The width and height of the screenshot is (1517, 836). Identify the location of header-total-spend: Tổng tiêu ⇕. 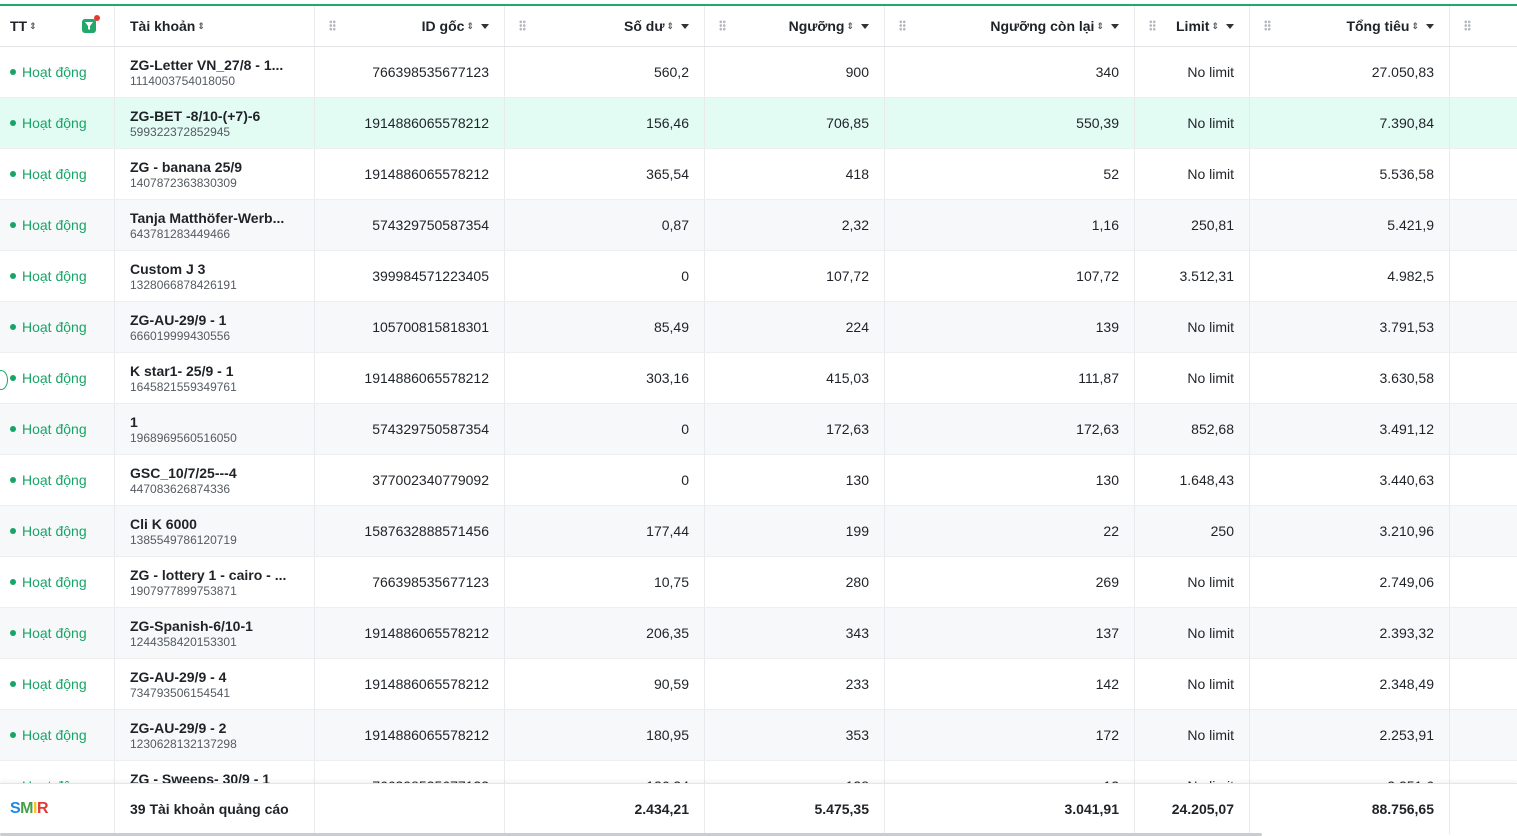
(1350, 26).